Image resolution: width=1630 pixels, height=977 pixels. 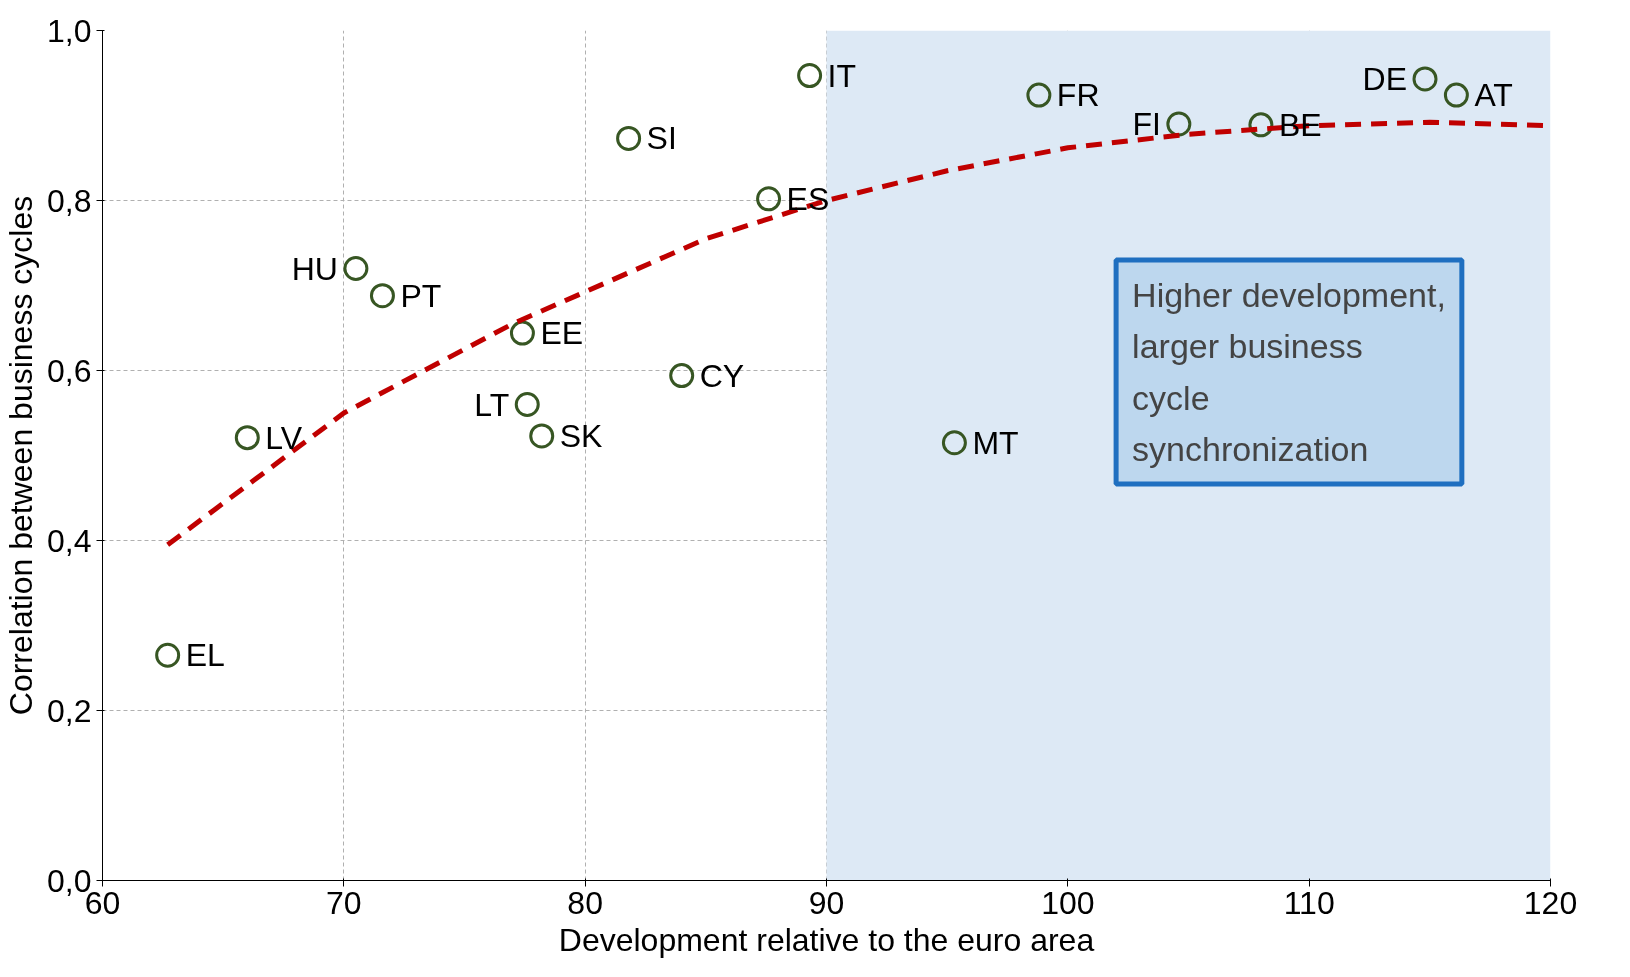 I want to click on y-tick-label: 0,4, so click(x=69, y=540).